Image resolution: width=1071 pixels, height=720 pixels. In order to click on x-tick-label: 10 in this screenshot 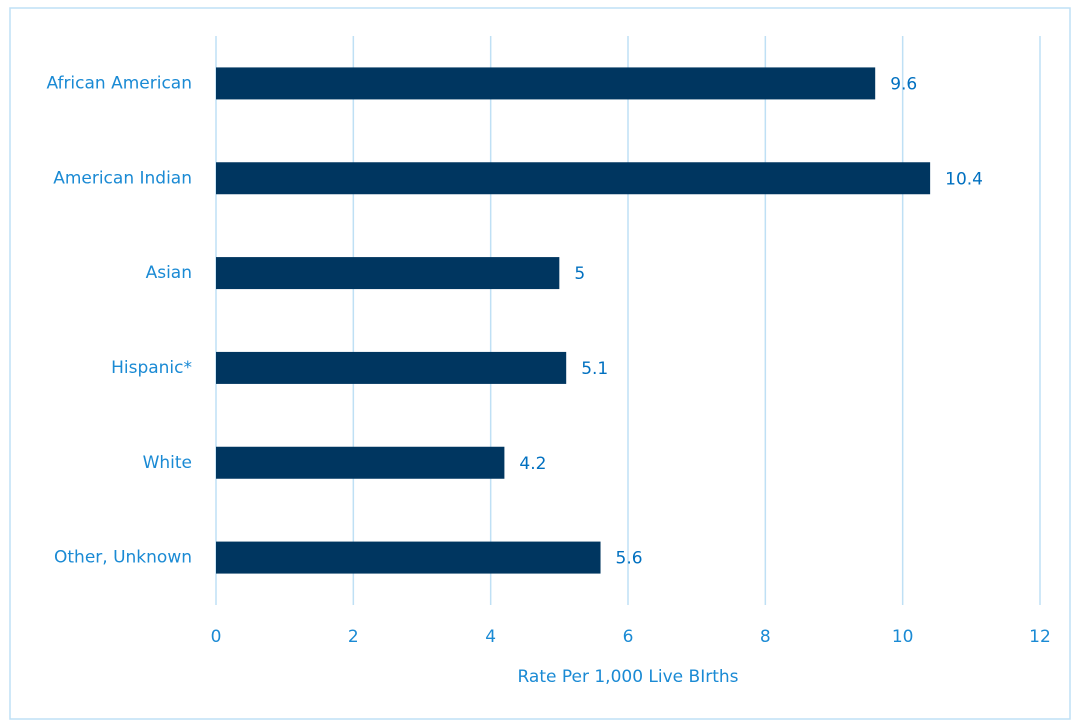, I will do `click(903, 637)`.